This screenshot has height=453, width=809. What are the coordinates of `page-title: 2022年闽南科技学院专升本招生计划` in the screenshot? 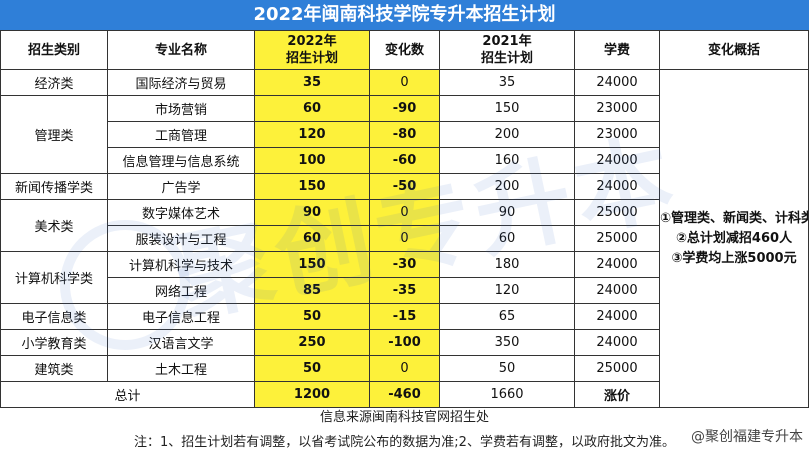 It's located at (404, 15).